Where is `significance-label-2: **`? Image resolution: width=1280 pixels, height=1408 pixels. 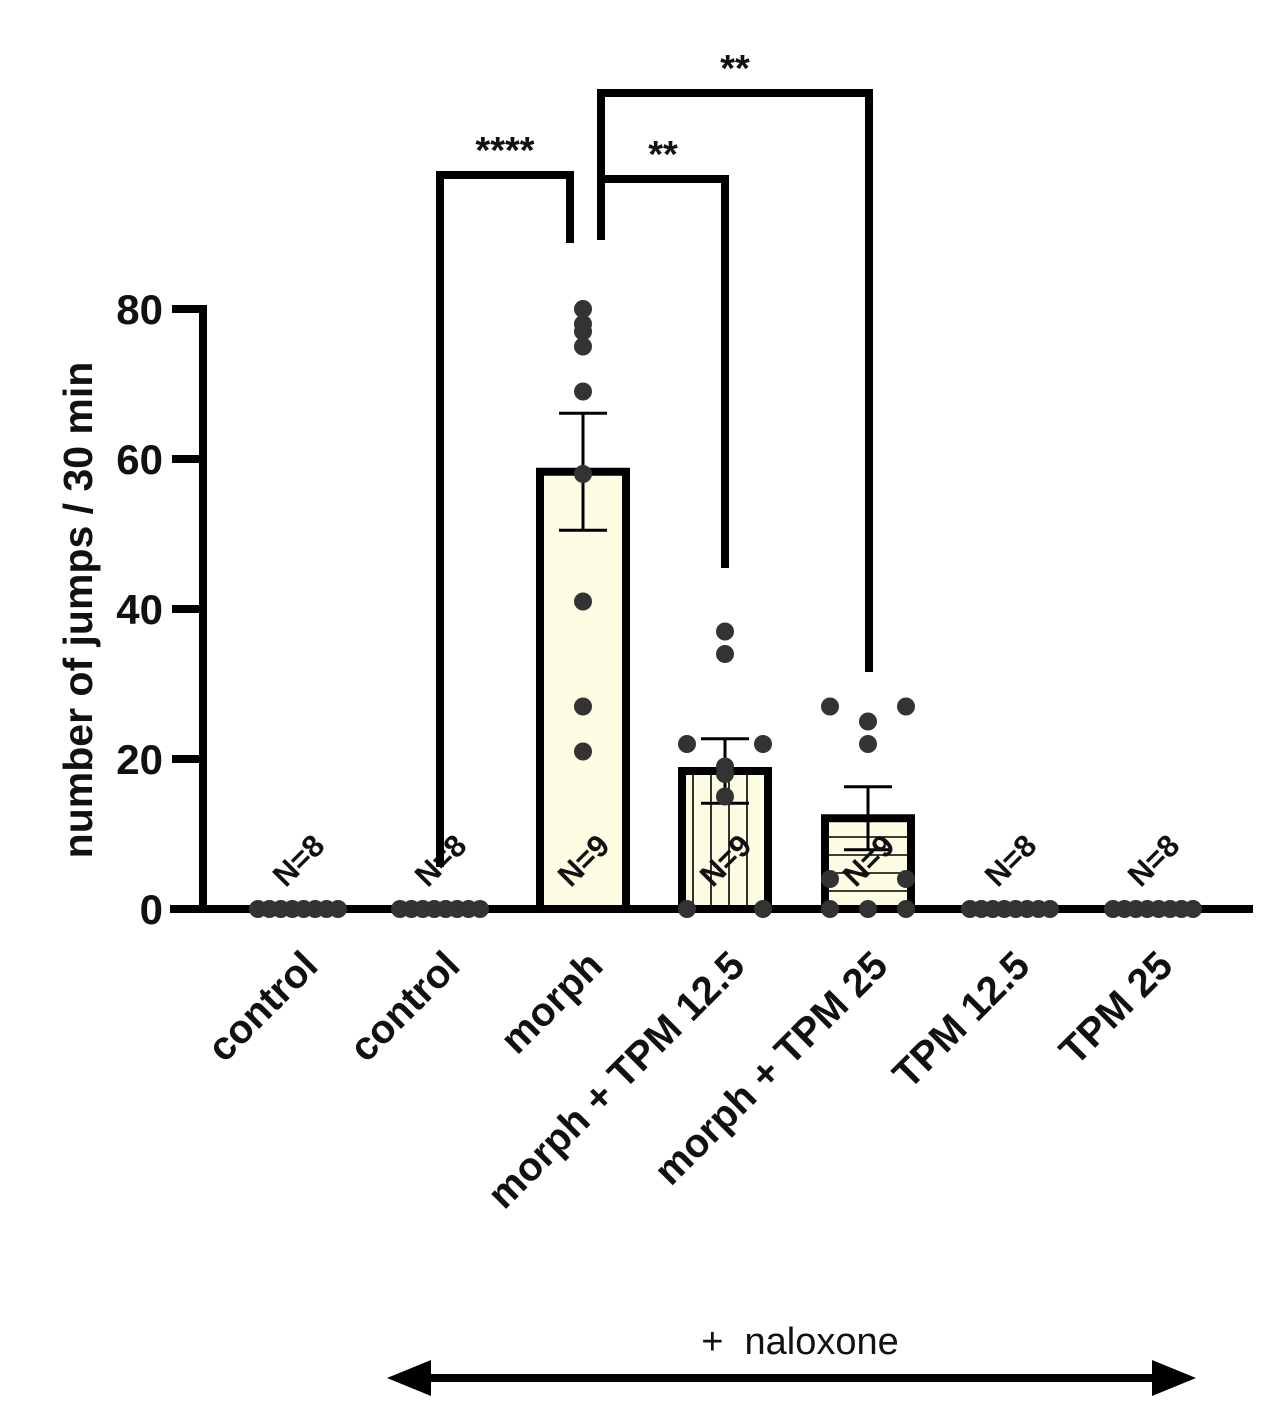
significance-label-2: ** is located at coordinates (735, 69).